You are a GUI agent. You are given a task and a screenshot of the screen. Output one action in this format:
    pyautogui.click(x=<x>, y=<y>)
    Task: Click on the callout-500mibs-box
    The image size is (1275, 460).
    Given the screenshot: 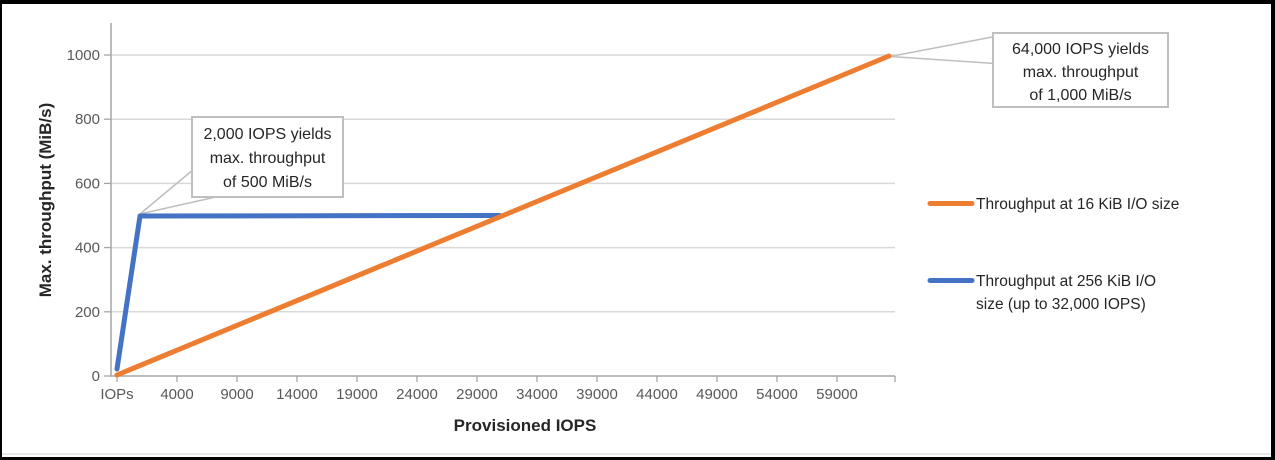 What is the action you would take?
    pyautogui.click(x=267, y=157)
    